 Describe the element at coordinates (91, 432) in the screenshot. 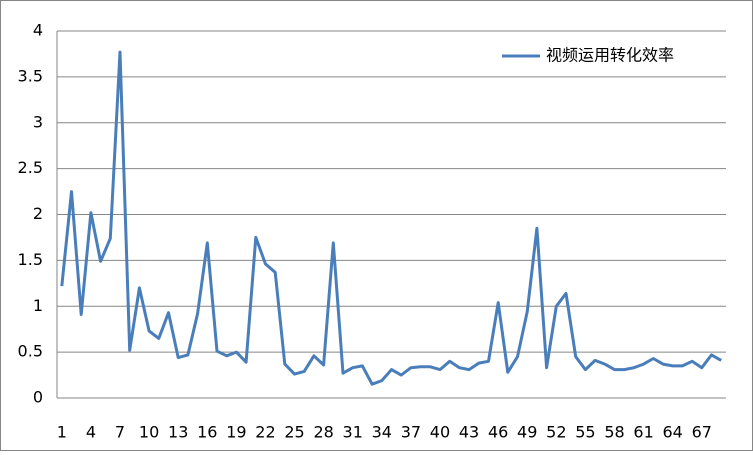

I see `x-tick-label: 4` at that location.